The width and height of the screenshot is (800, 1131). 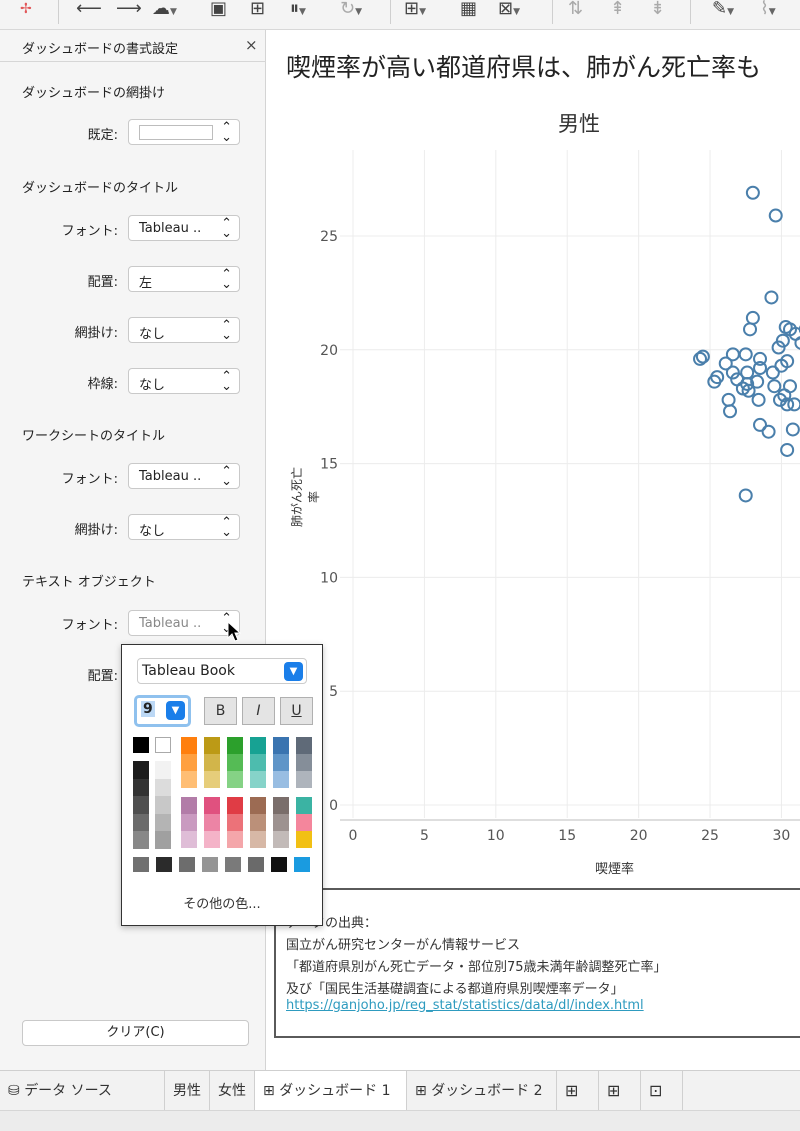 I want to click on clear-sheet-icon: ⊠▼, so click(x=509, y=9).